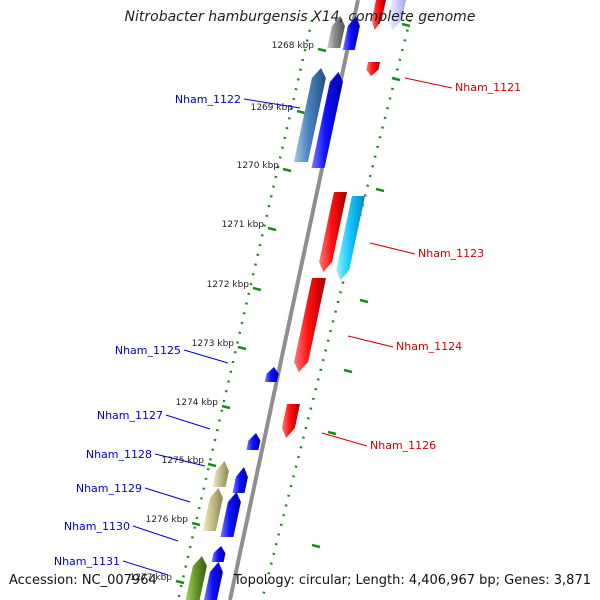 This screenshot has height=600, width=600. I want to click on gene-label-nham-1129: Nham_1129, so click(109, 488).